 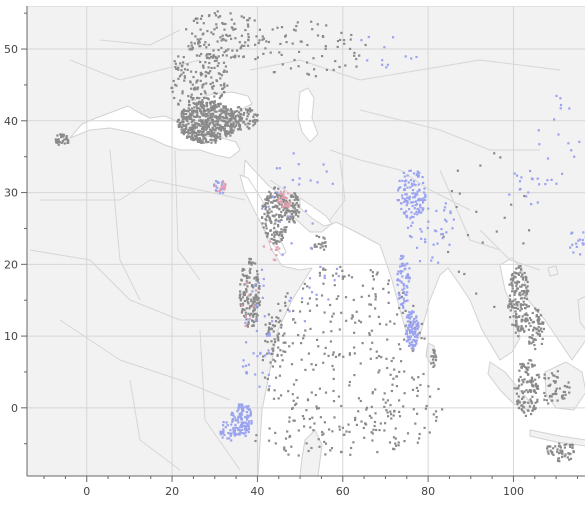 I want to click on persian-gulf, so click(x=316, y=212).